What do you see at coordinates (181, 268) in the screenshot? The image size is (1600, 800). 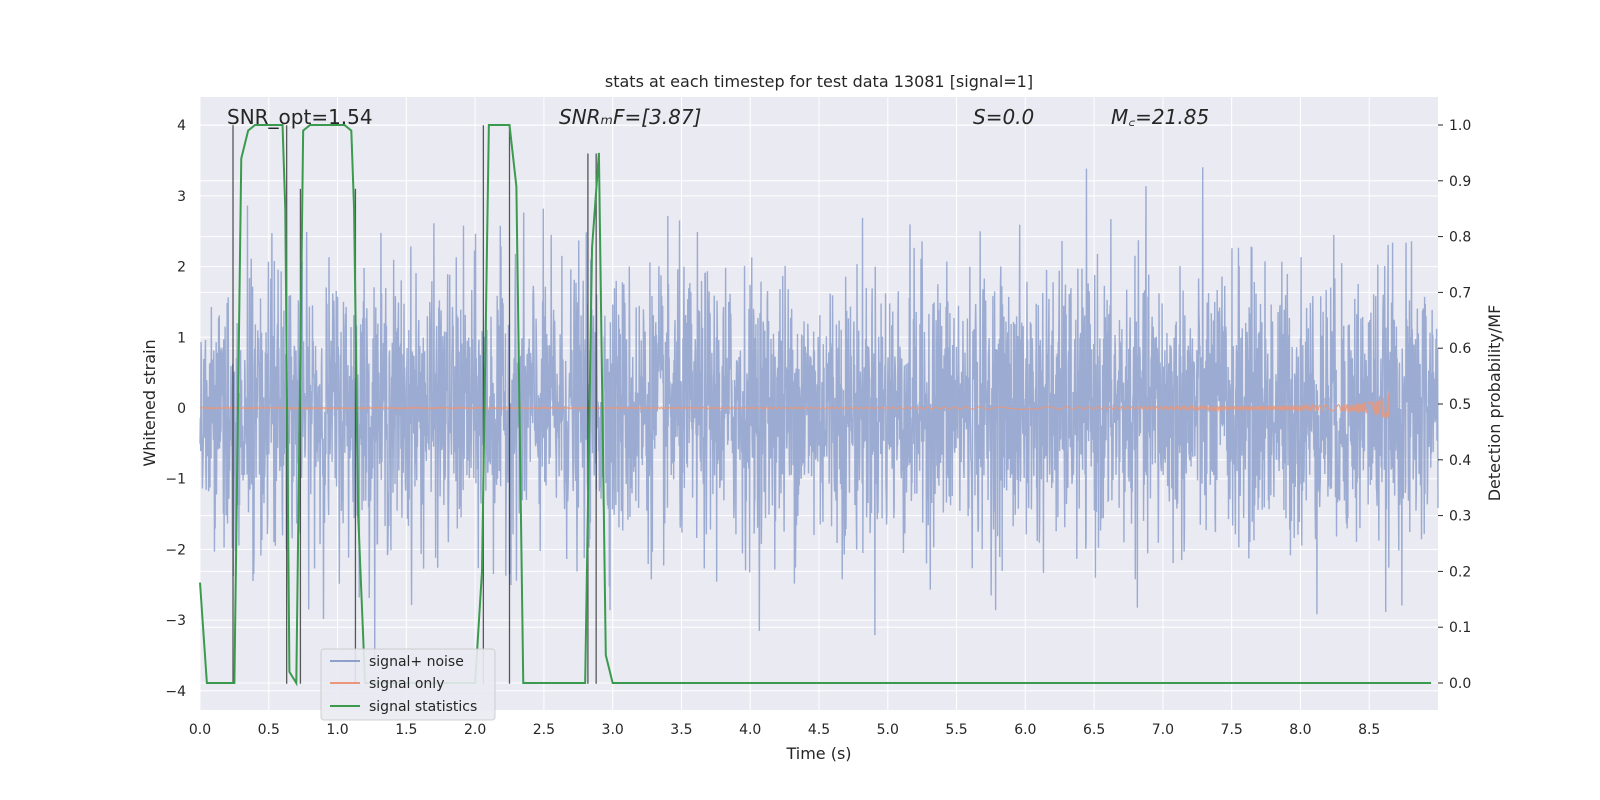 I see `y-tick-label: 2` at bounding box center [181, 268].